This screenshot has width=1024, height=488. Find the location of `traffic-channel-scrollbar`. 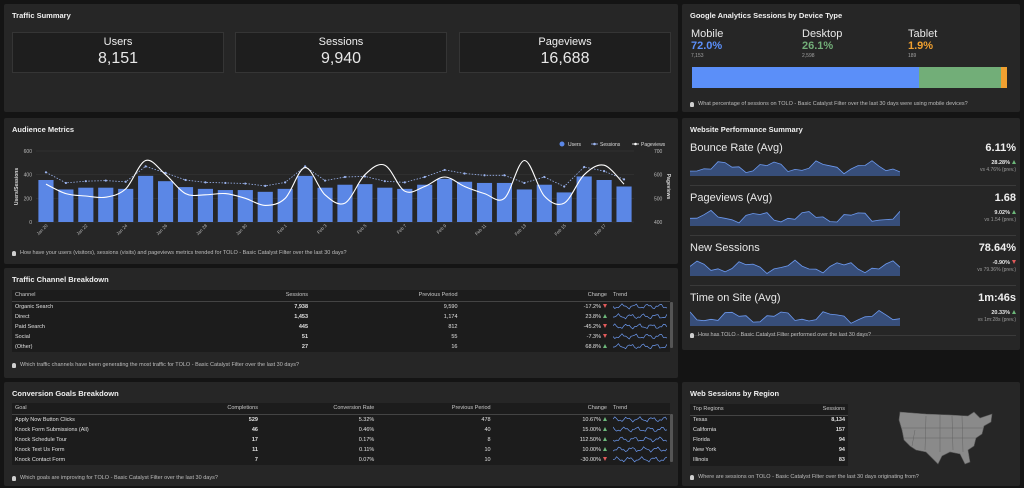

traffic-channel-scrollbar is located at coordinates (671, 325).